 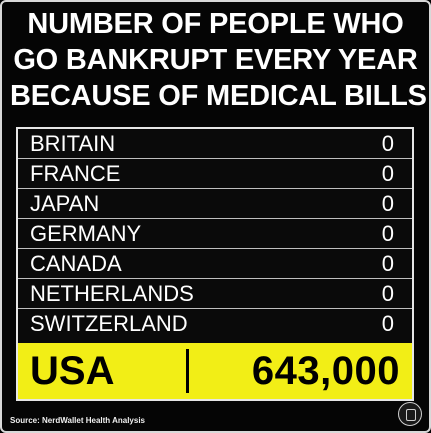 What do you see at coordinates (77, 420) in the screenshot?
I see `source-caption: Source: NerdWallet Health Analysis` at bounding box center [77, 420].